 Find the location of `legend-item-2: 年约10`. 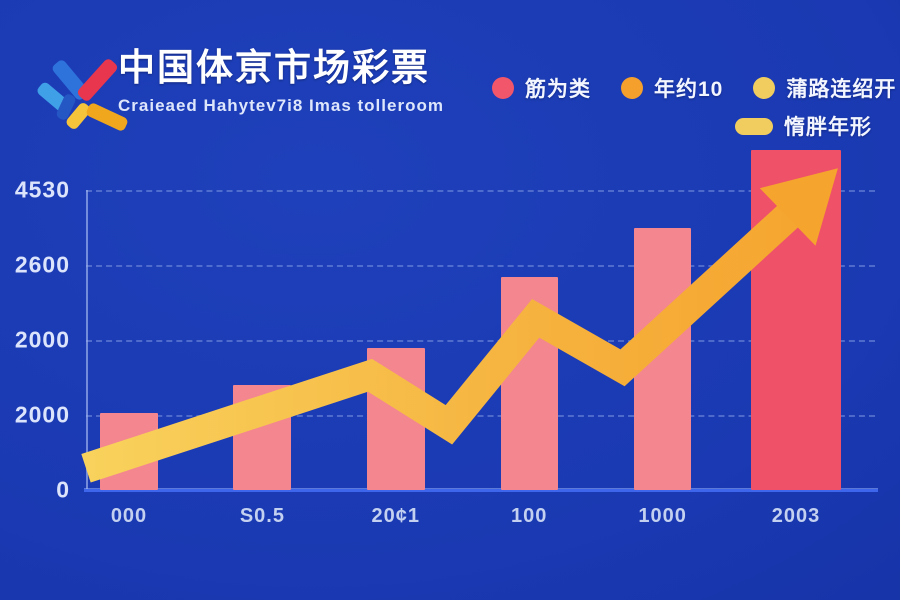

legend-item-2: 年约10 is located at coordinates (672, 88).